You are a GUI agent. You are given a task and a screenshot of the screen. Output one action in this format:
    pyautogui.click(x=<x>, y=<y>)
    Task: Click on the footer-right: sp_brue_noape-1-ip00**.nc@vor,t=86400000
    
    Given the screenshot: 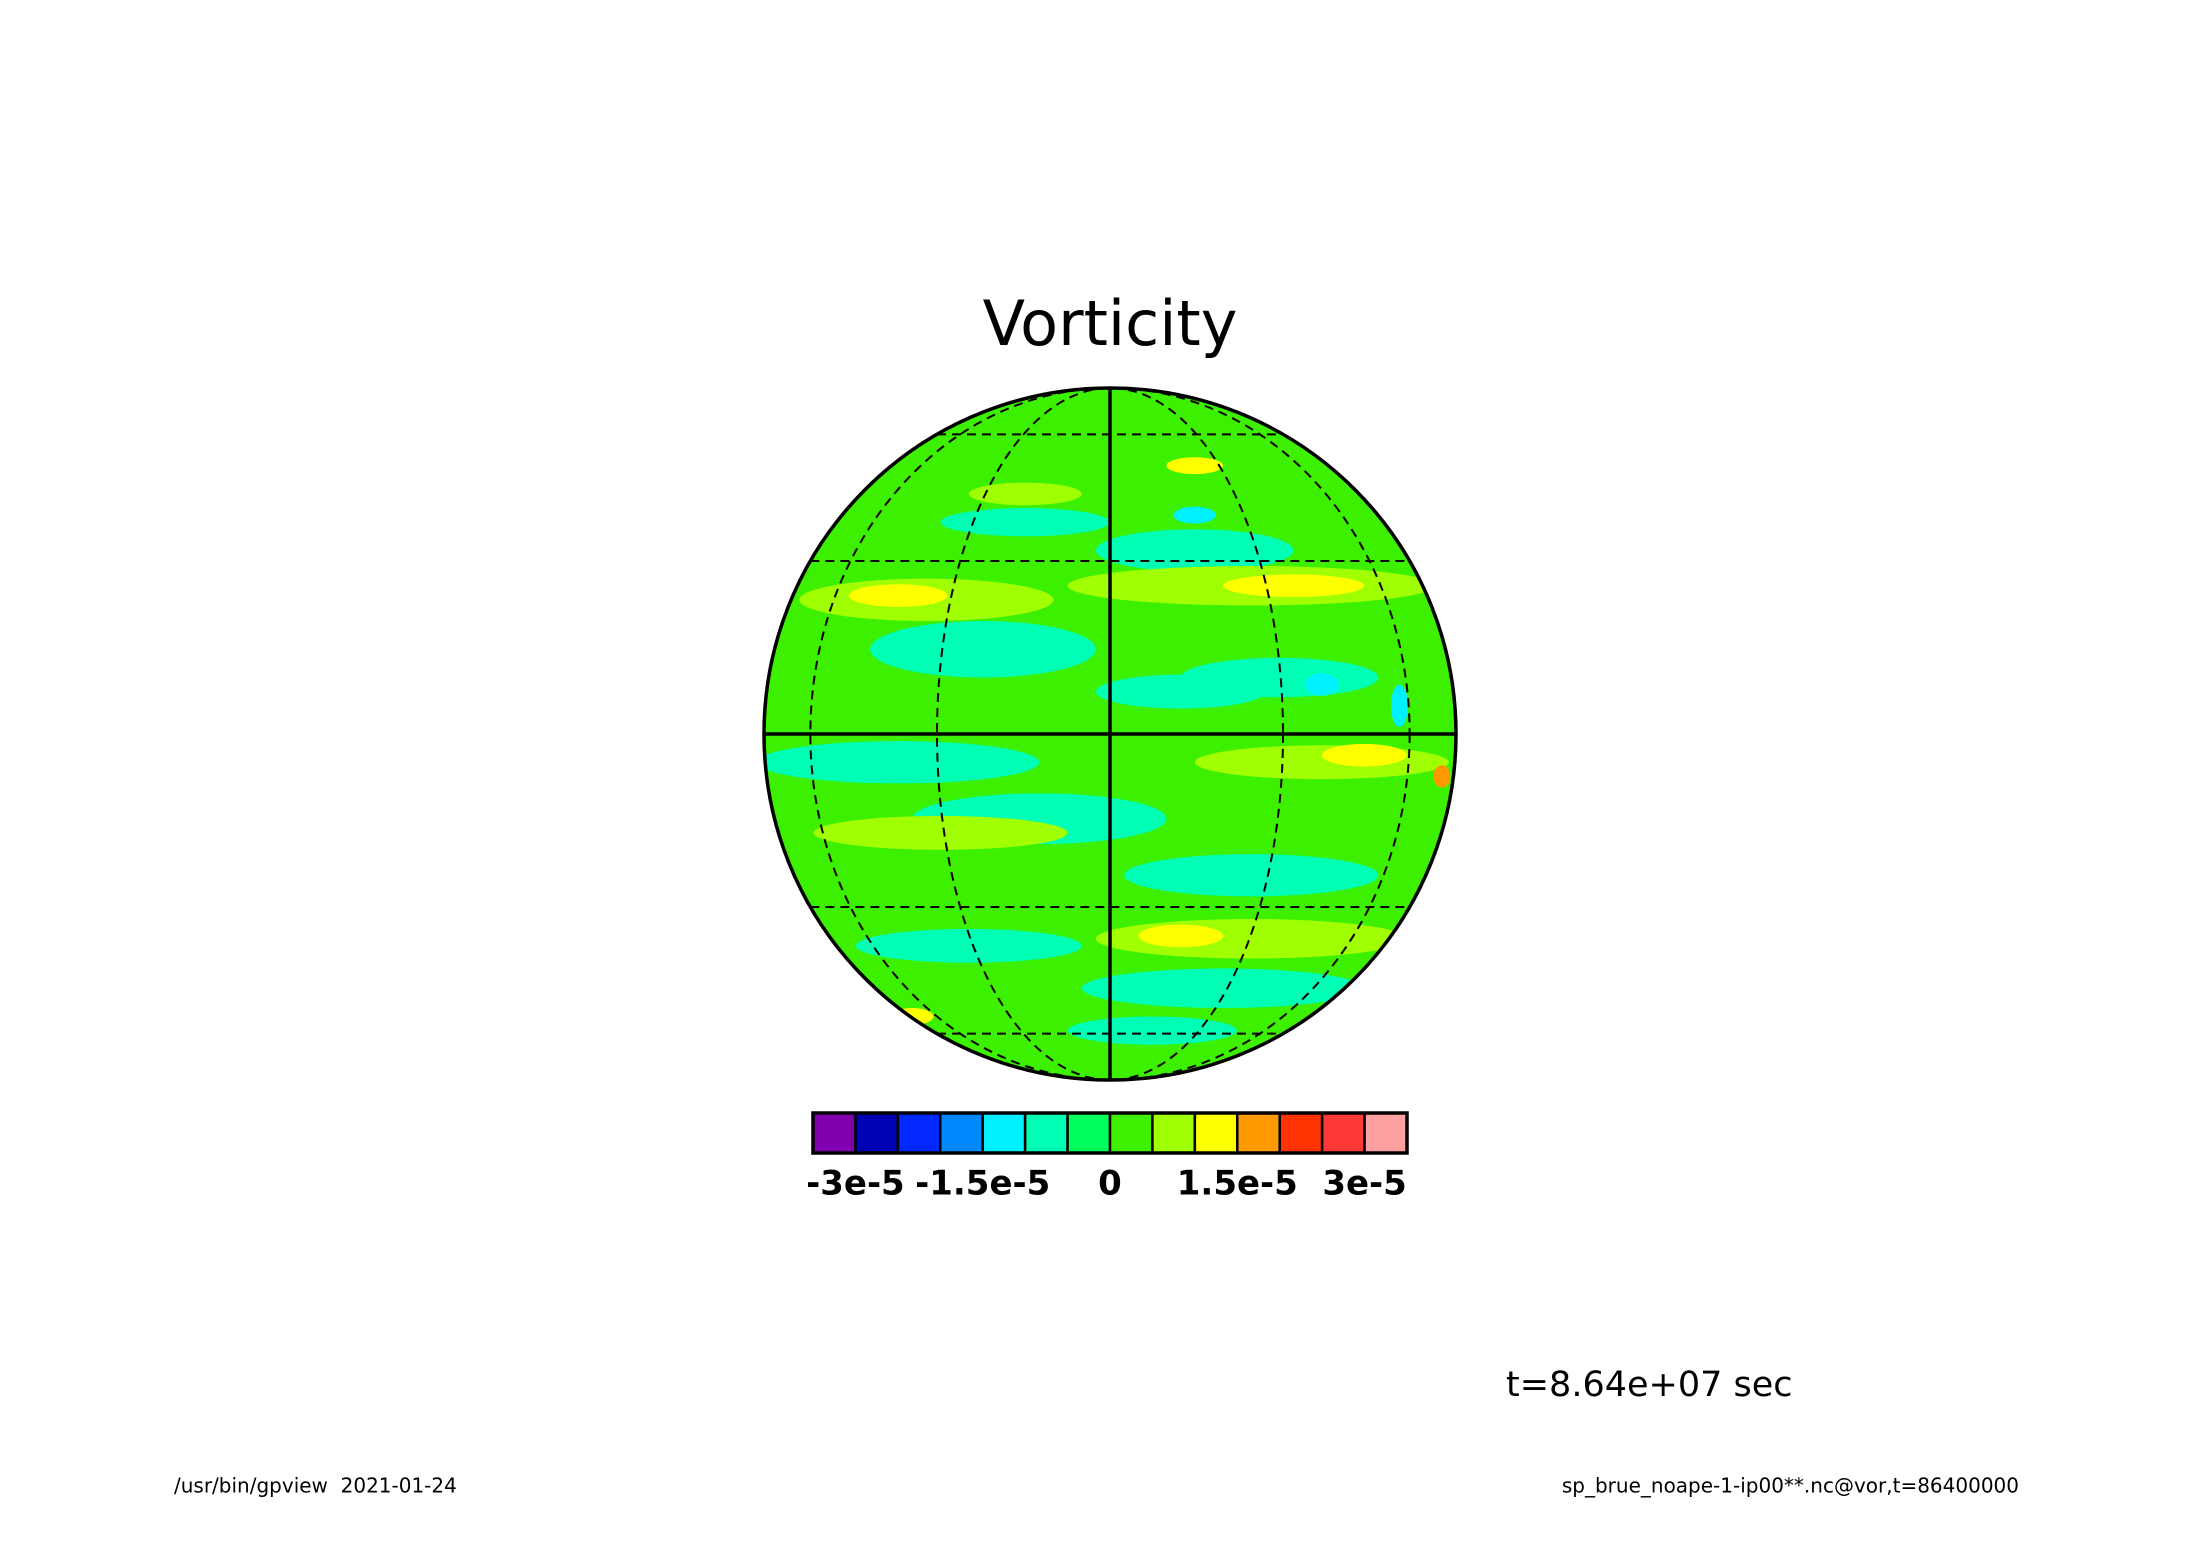 What is the action you would take?
    pyautogui.click(x=1790, y=1486)
    